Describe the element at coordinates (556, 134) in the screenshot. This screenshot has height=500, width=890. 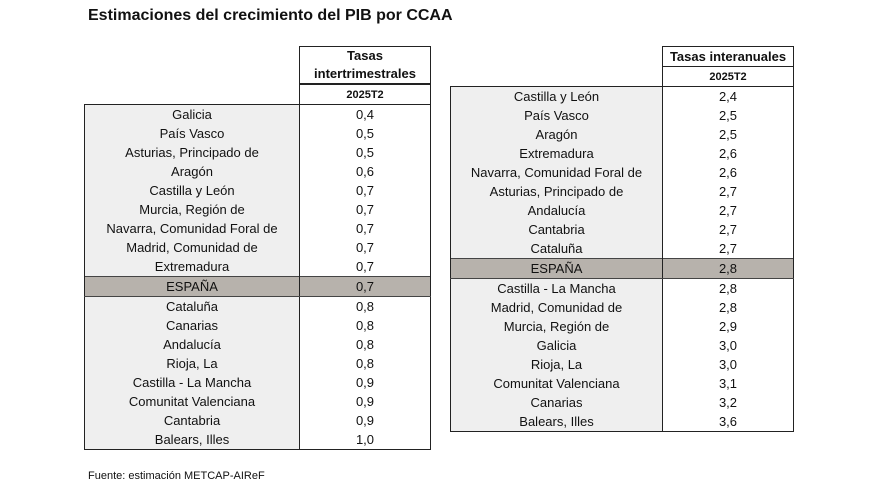
I see `region-name: Aragón` at that location.